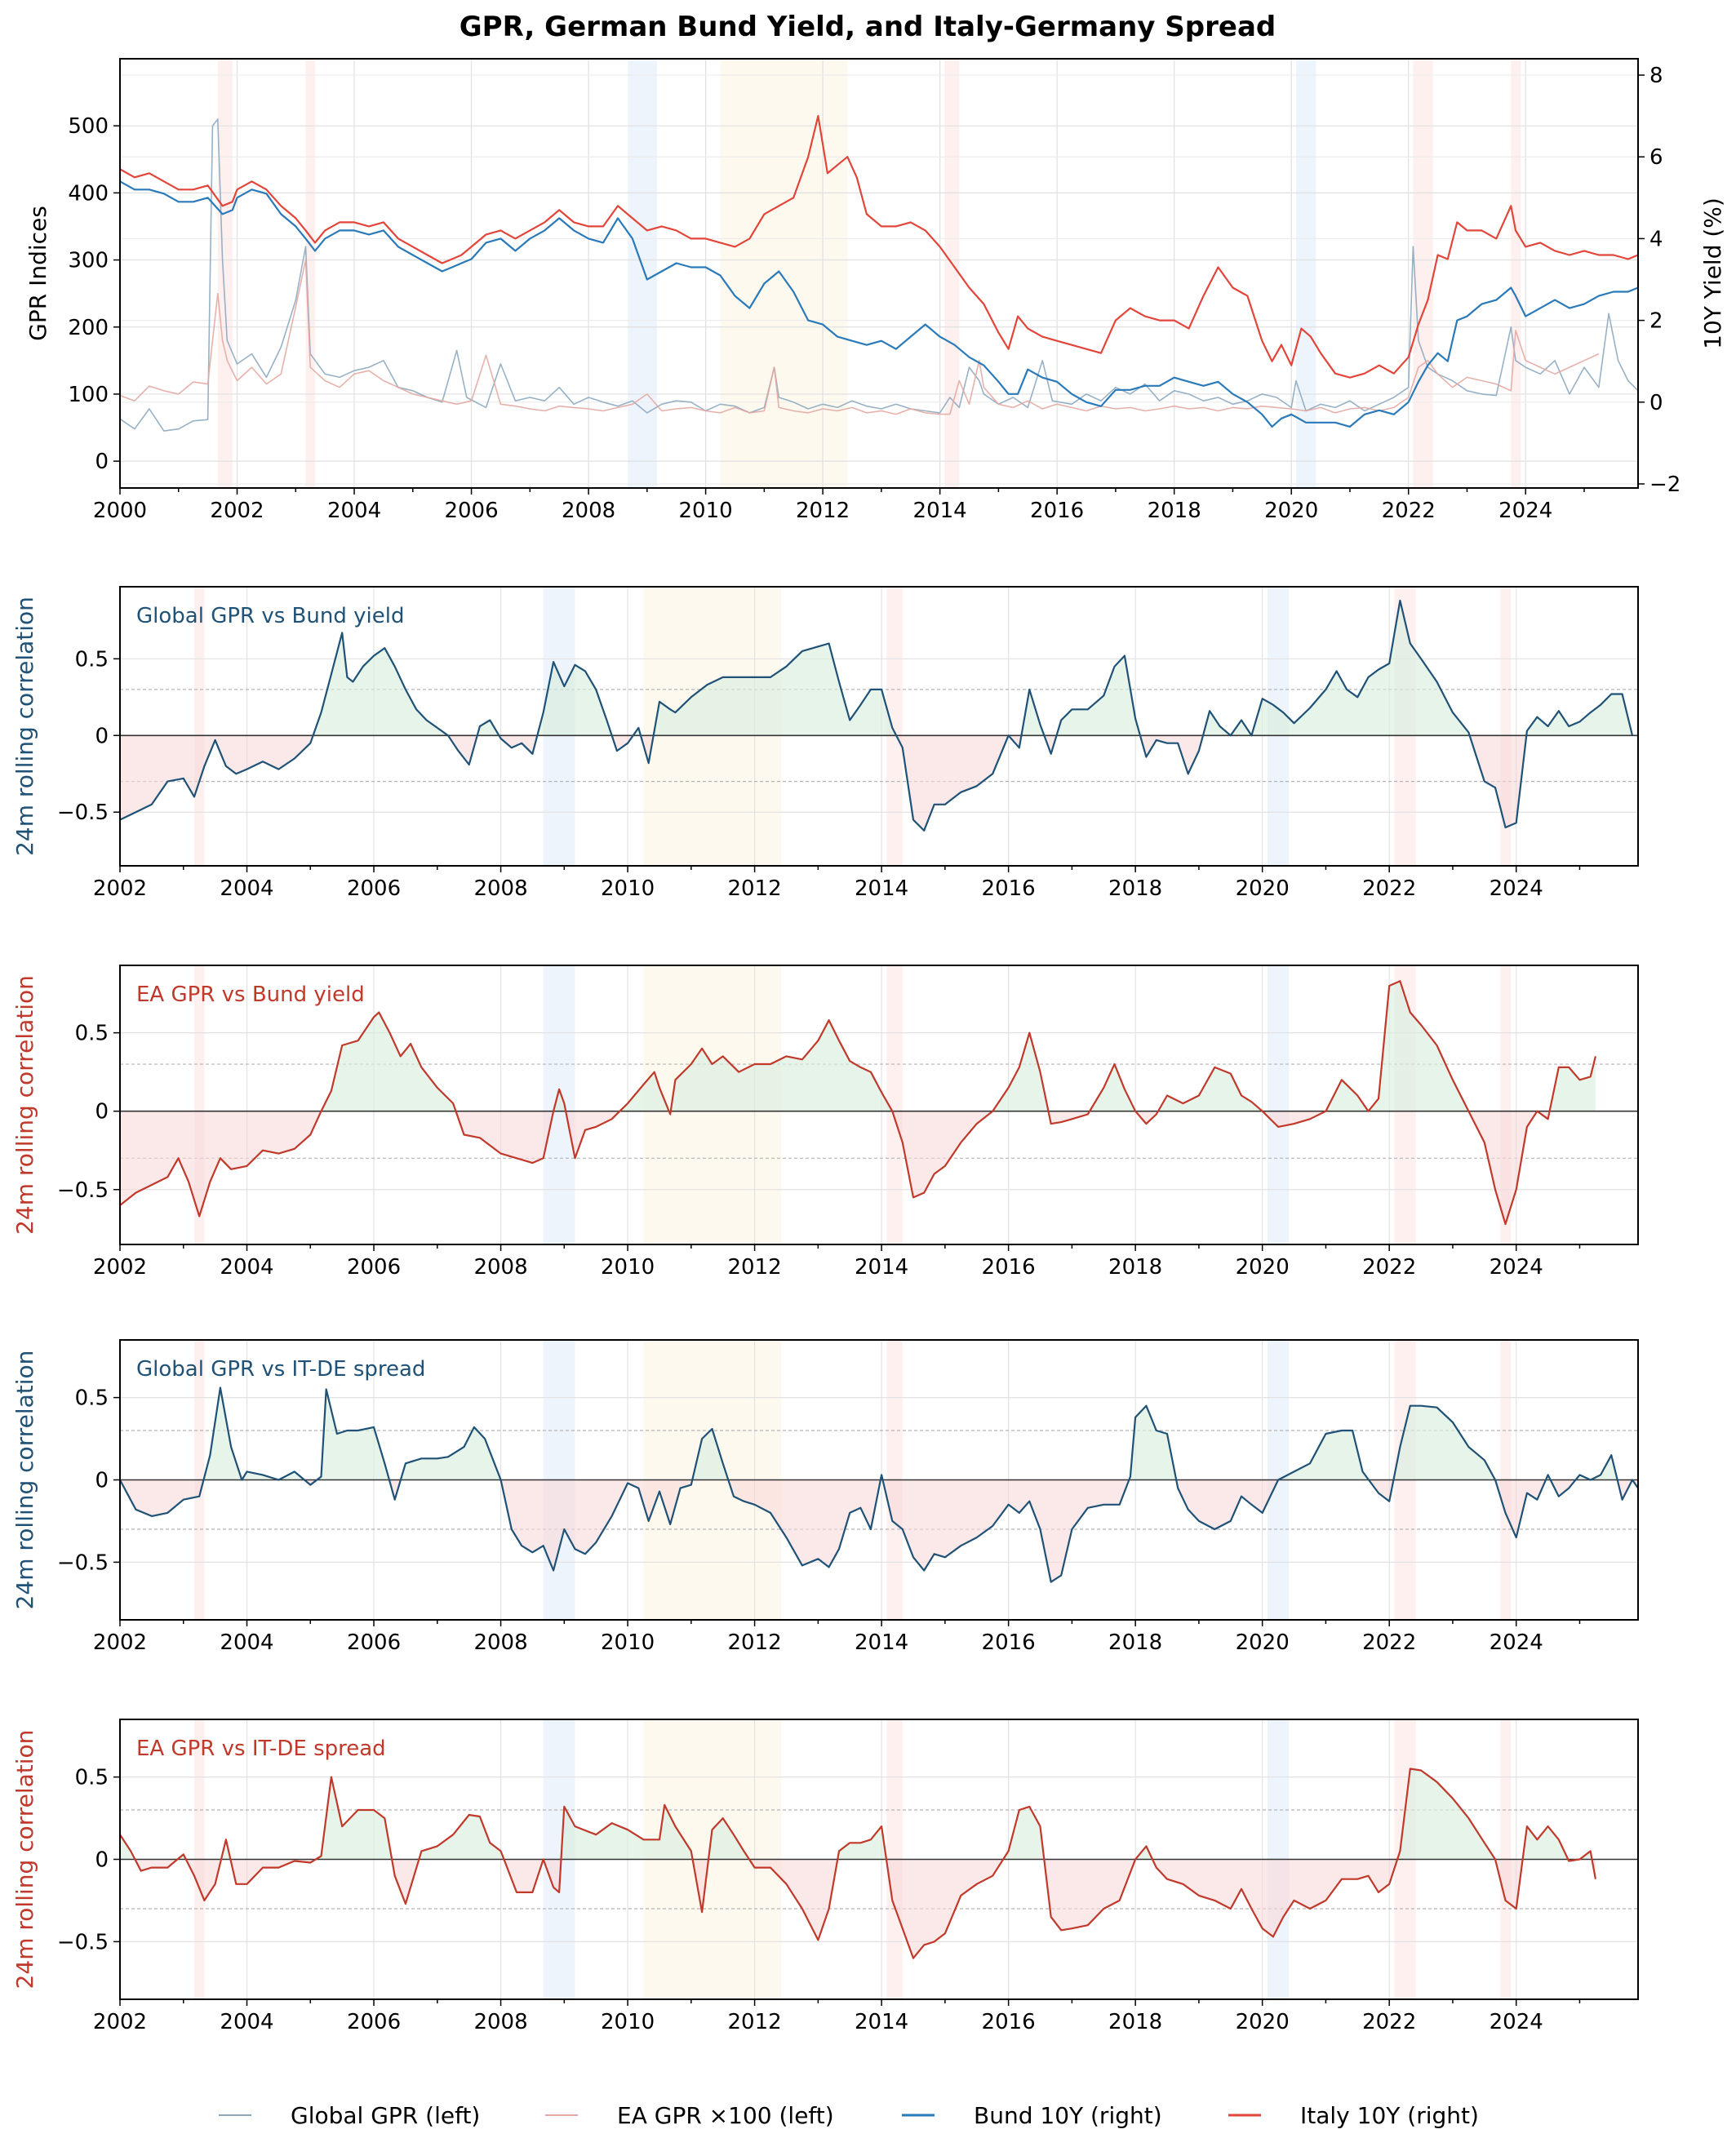 This screenshot has width=1736, height=2147. I want to click on y-axis-label-left: GPR Indices, so click(37, 274).